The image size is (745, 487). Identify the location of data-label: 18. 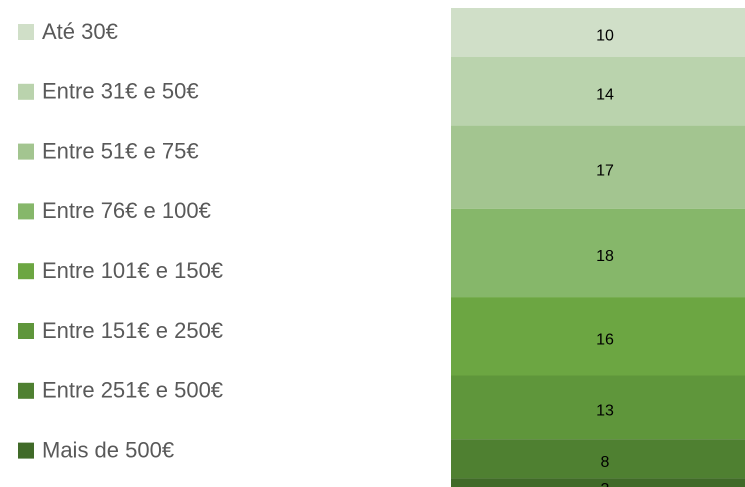
(605, 256).